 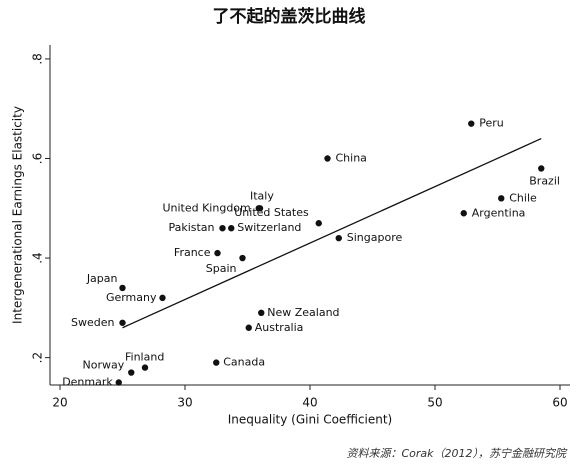 I want to click on x-axis-title: Inequality (Gini Coefficient), so click(x=310, y=420).